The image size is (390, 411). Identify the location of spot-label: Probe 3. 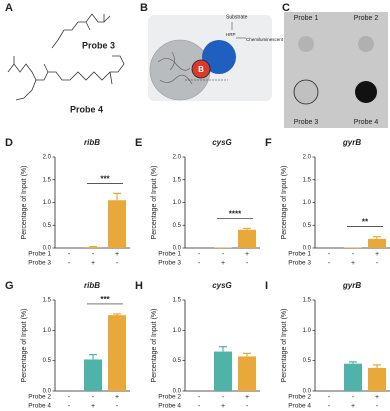
(306, 122).